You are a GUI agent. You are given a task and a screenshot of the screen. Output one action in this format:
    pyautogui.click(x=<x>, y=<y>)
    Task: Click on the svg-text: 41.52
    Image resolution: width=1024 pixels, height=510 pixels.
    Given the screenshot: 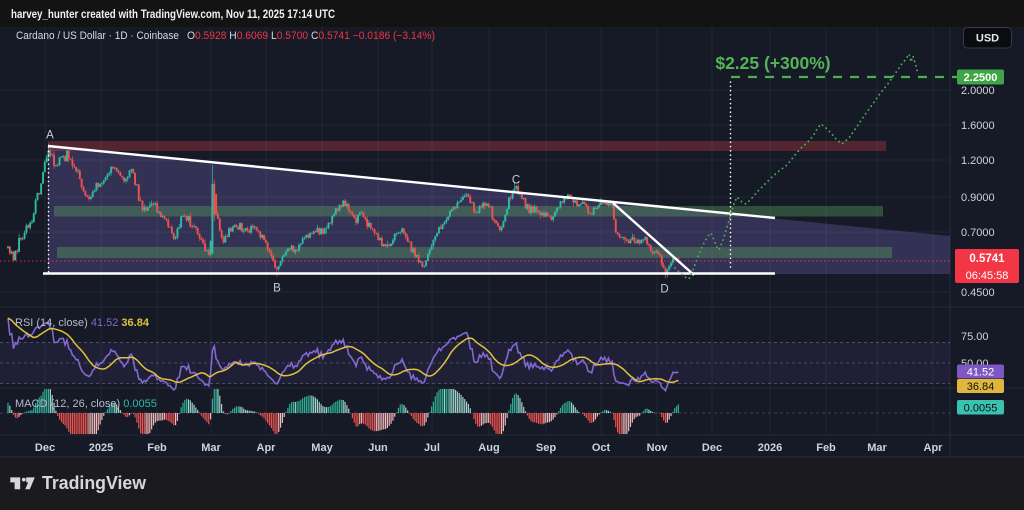 What is the action you would take?
    pyautogui.click(x=981, y=373)
    